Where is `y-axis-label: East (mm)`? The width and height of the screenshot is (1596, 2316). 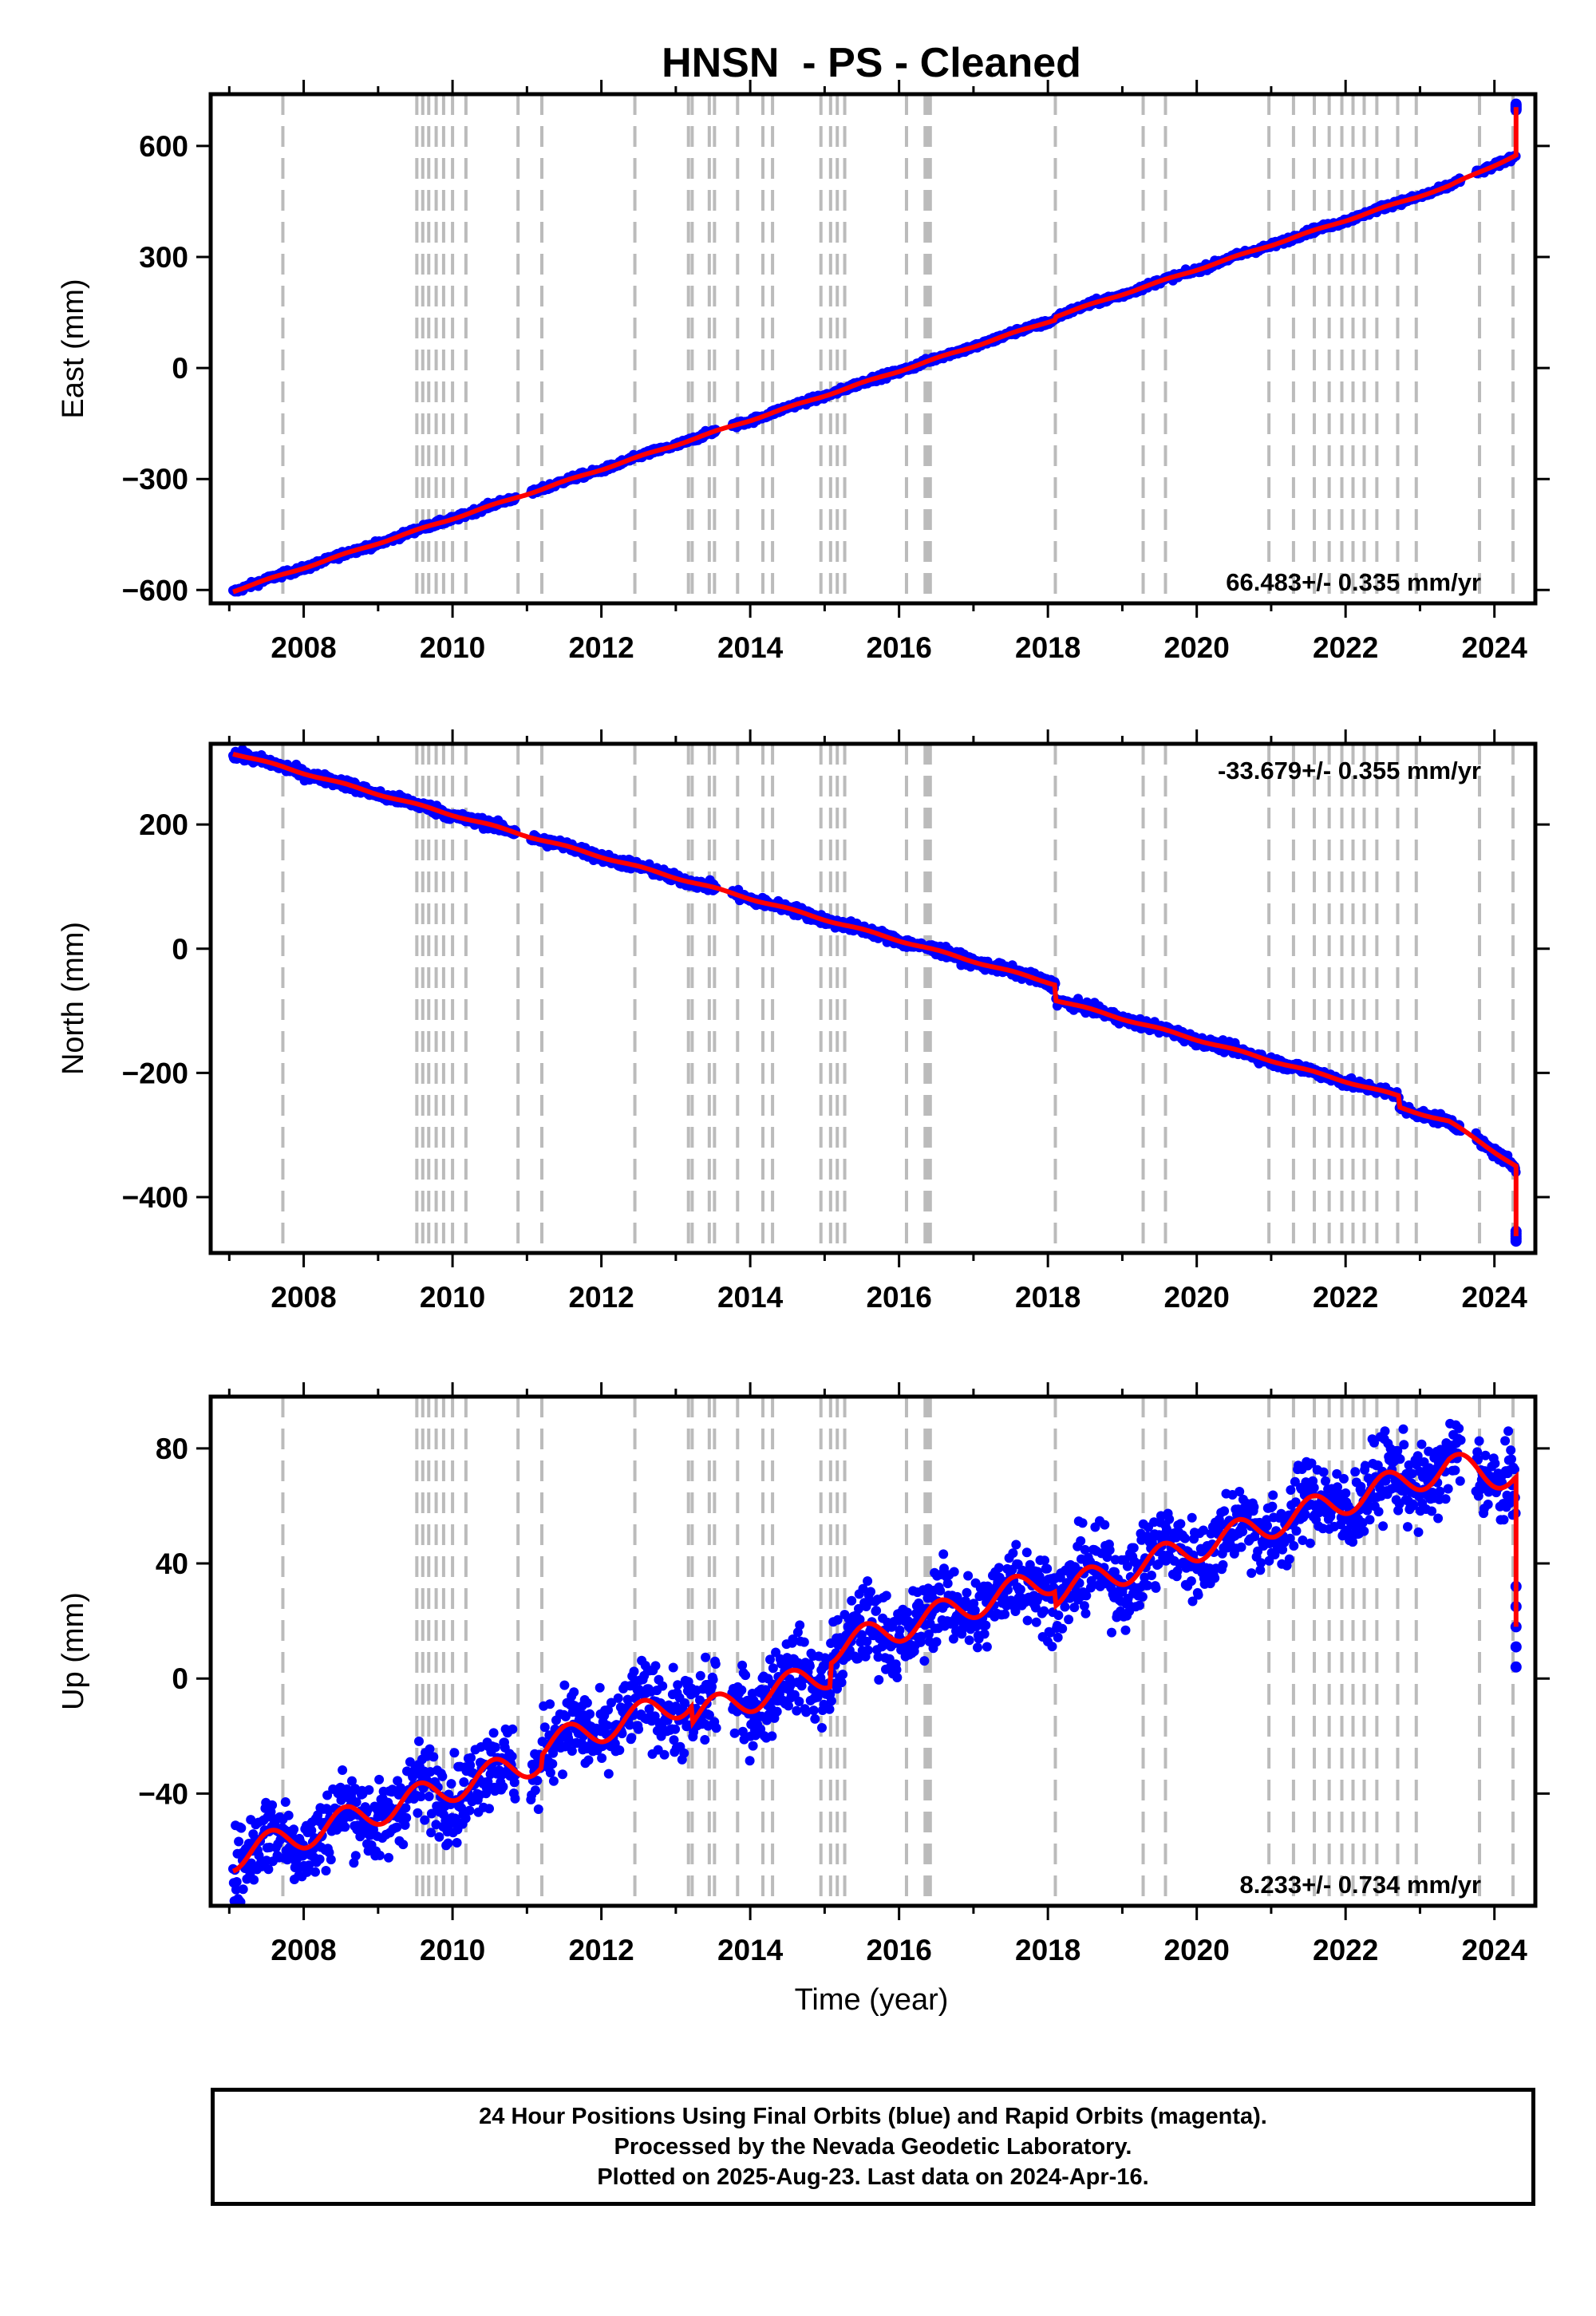 y-axis-label: East (mm) is located at coordinates (73, 348).